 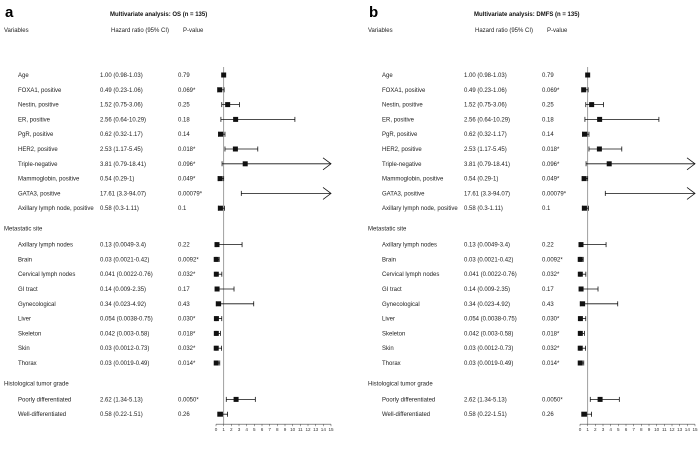 I want to click on row-p-value: 0.0050*, so click(x=552, y=400).